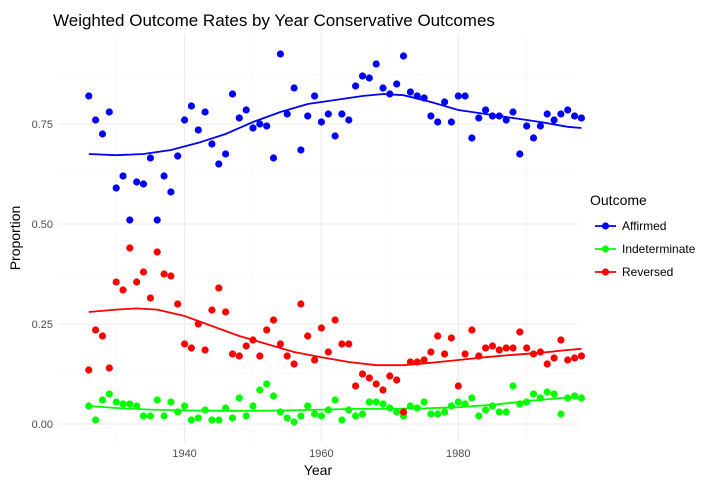 This screenshot has height=485, width=718. I want to click on y-axis-title: Proportion, so click(15, 238).